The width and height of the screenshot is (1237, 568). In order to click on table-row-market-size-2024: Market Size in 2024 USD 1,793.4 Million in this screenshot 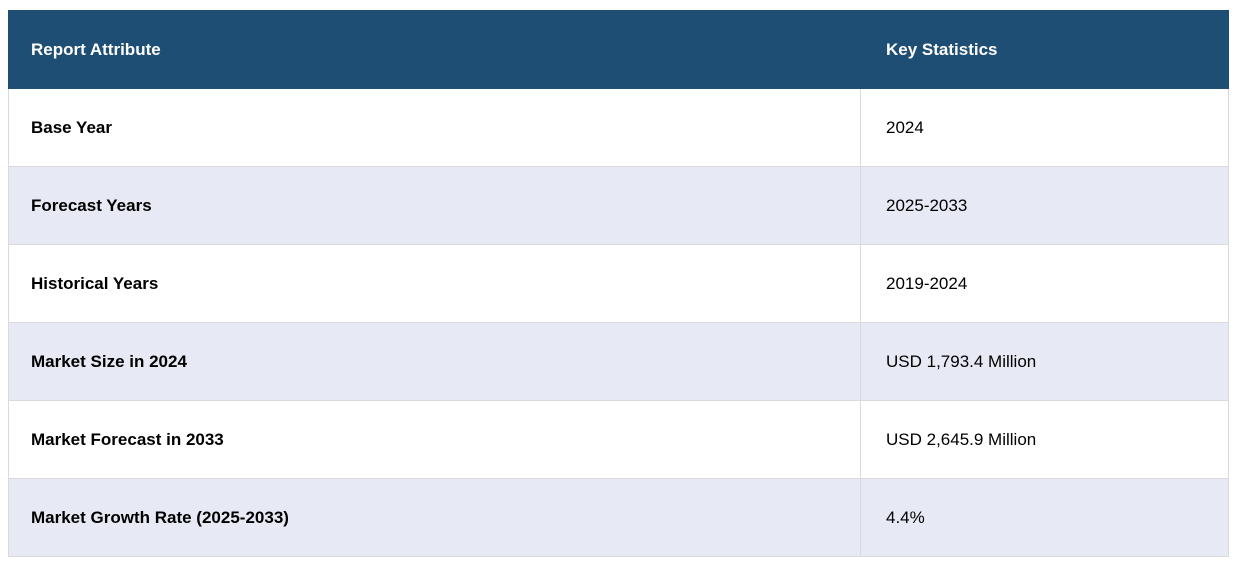, I will do `click(618, 361)`.